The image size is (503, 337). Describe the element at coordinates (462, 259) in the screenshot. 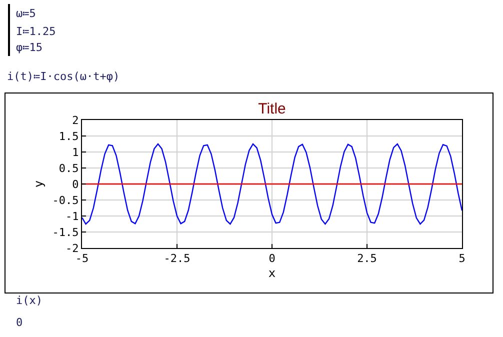

I see `x-tick-label: 5` at that location.